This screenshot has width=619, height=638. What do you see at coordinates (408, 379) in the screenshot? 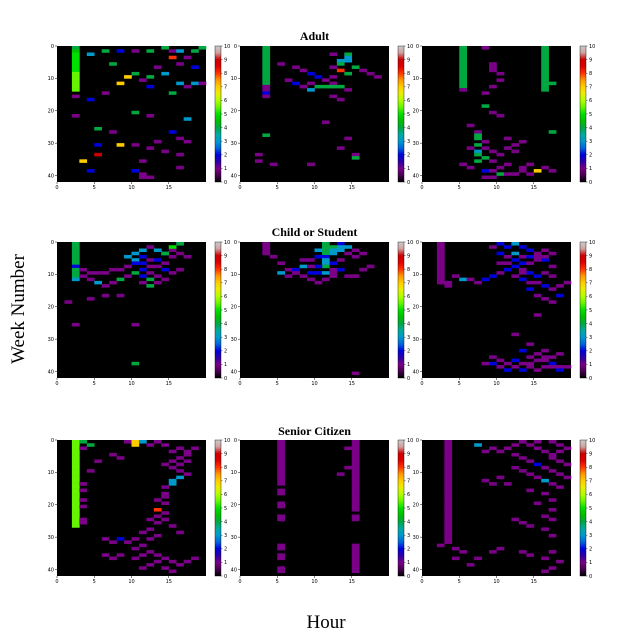
I see `colorbar-tick-label: 0` at bounding box center [408, 379].